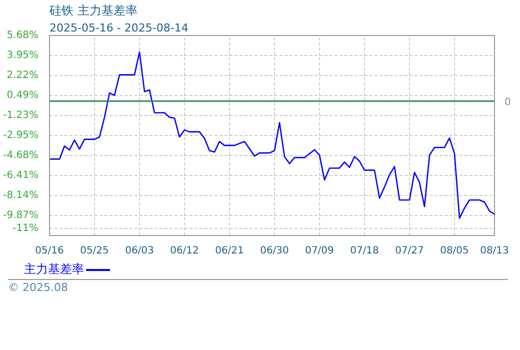 The image size is (520, 350). I want to click on y-tick-label: 5.68%, so click(22, 35).